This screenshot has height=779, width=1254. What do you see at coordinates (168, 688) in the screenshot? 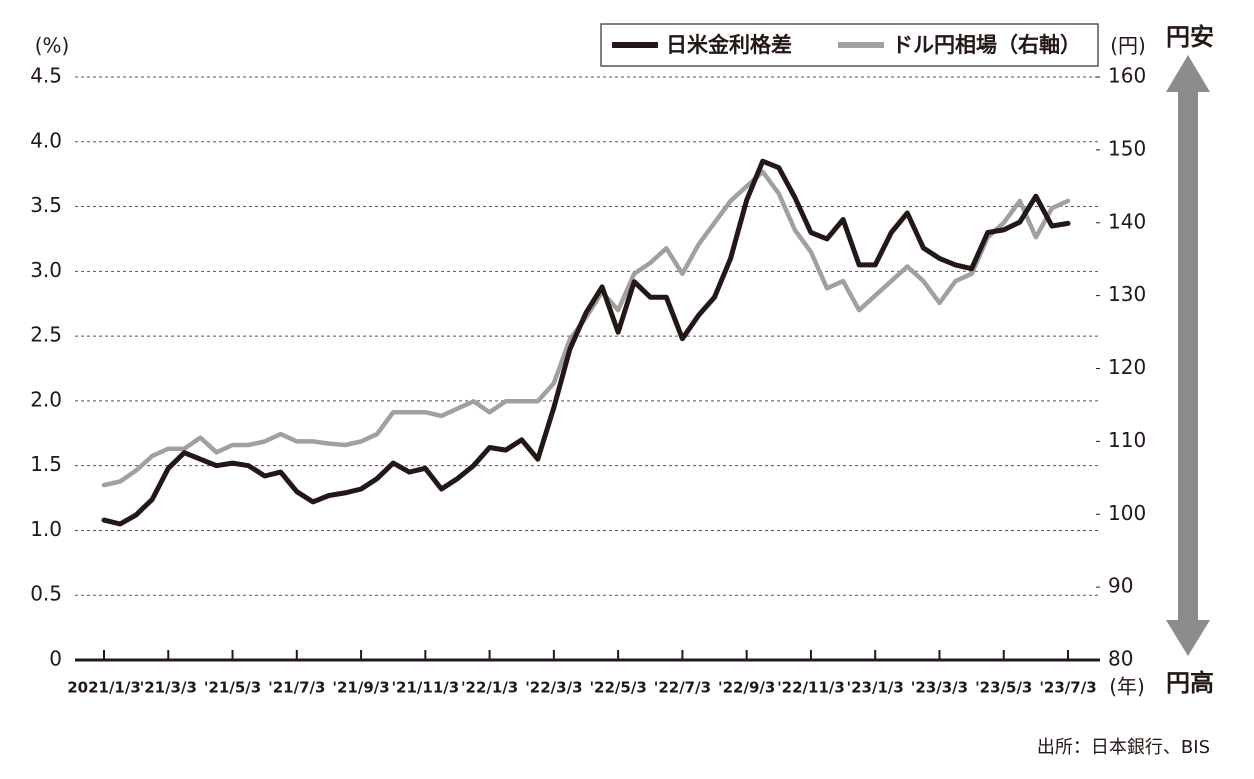
I see `x-tick-label: '21/3/3` at bounding box center [168, 688].